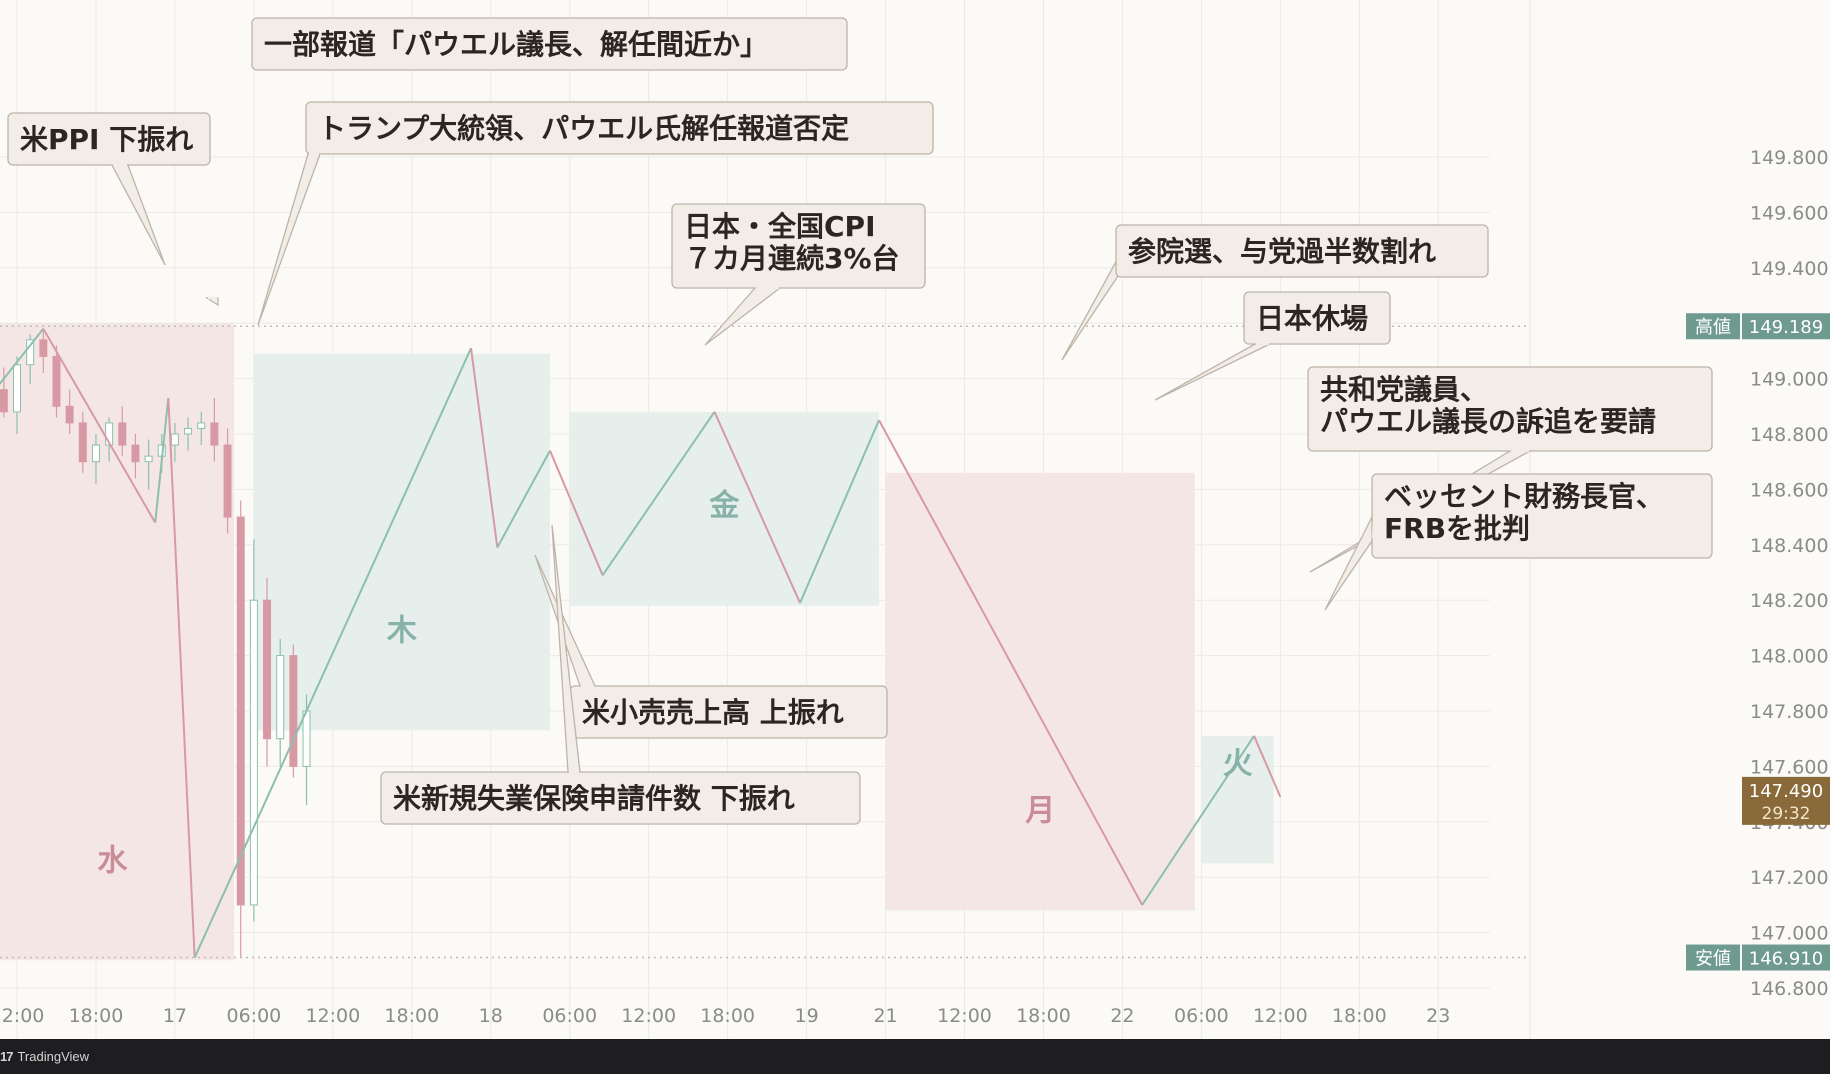 The width and height of the screenshot is (1830, 1074). What do you see at coordinates (1524, 496) in the screenshot?
I see `callout-text: ベッセント財務長官、` at bounding box center [1524, 496].